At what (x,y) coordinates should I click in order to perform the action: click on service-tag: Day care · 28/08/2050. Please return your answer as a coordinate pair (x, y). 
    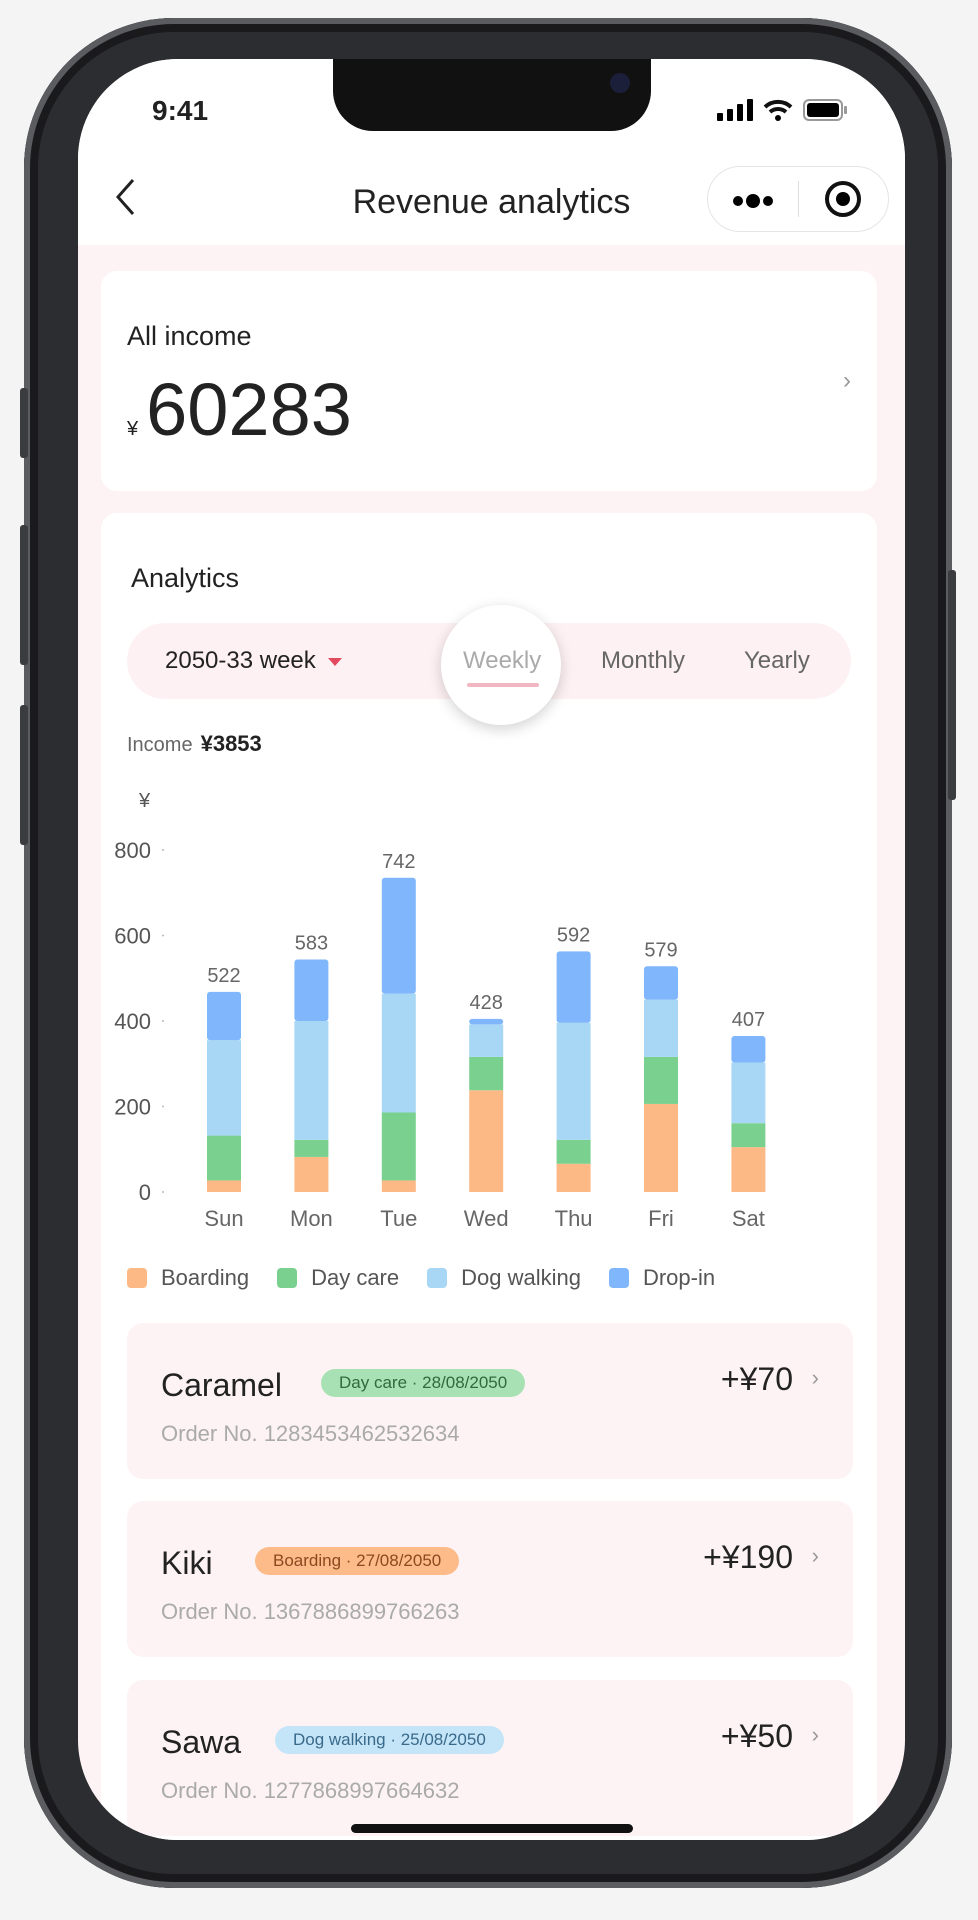
    Looking at the image, I should click on (423, 1383).